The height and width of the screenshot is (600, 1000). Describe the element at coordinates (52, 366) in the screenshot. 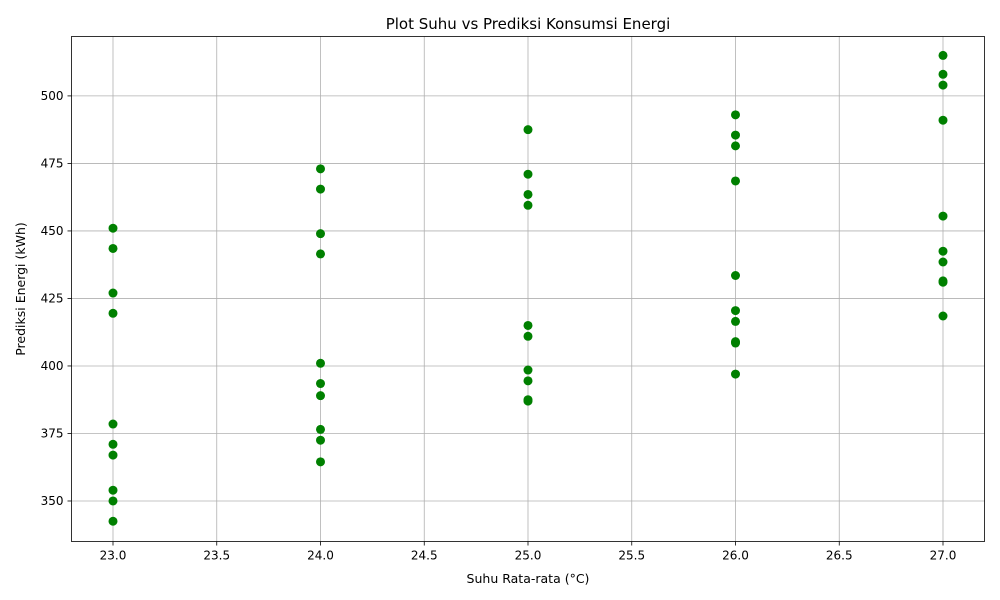

I see `y-tick-label: 400` at that location.